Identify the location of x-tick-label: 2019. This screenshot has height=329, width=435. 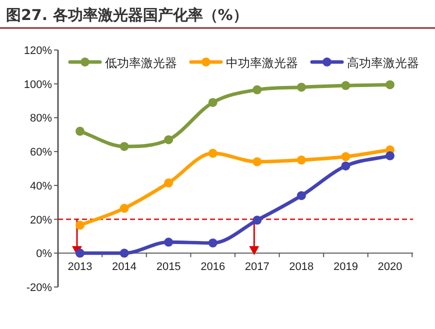
(345, 267).